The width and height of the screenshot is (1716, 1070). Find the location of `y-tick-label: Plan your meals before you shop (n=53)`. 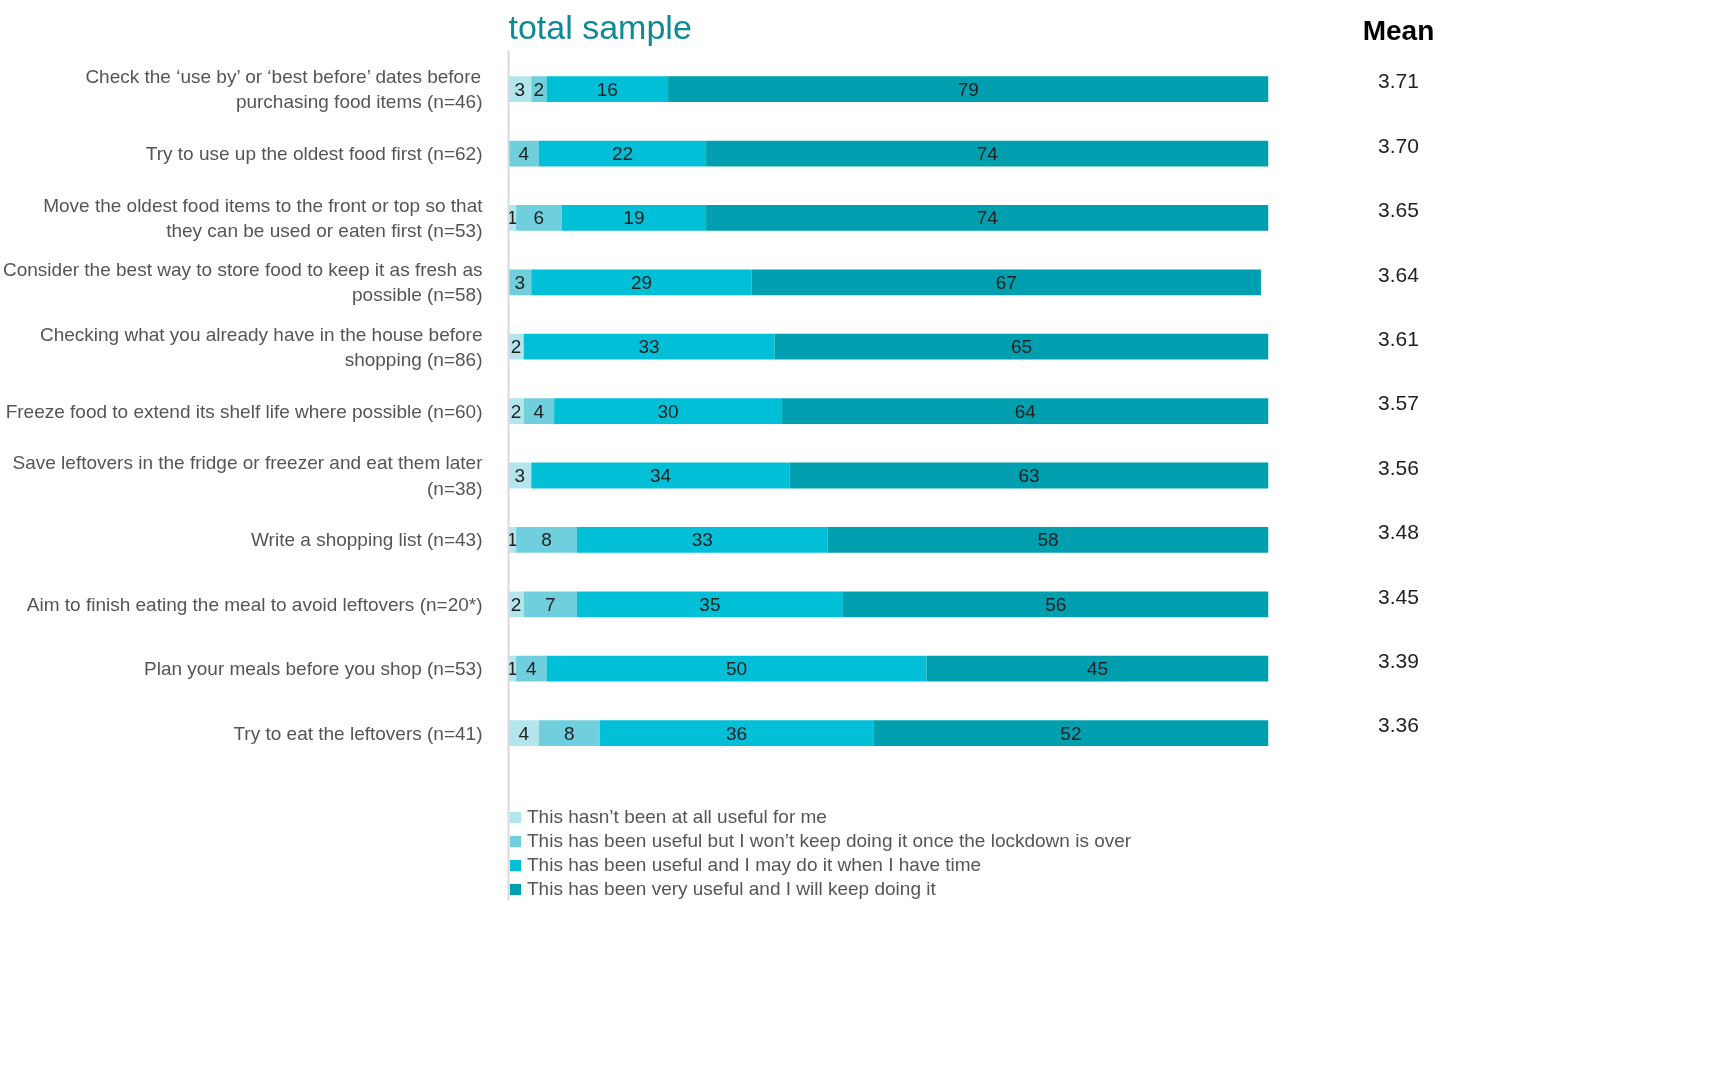

y-tick-label: Plan your meals before you shop (n=53) is located at coordinates (313, 669).